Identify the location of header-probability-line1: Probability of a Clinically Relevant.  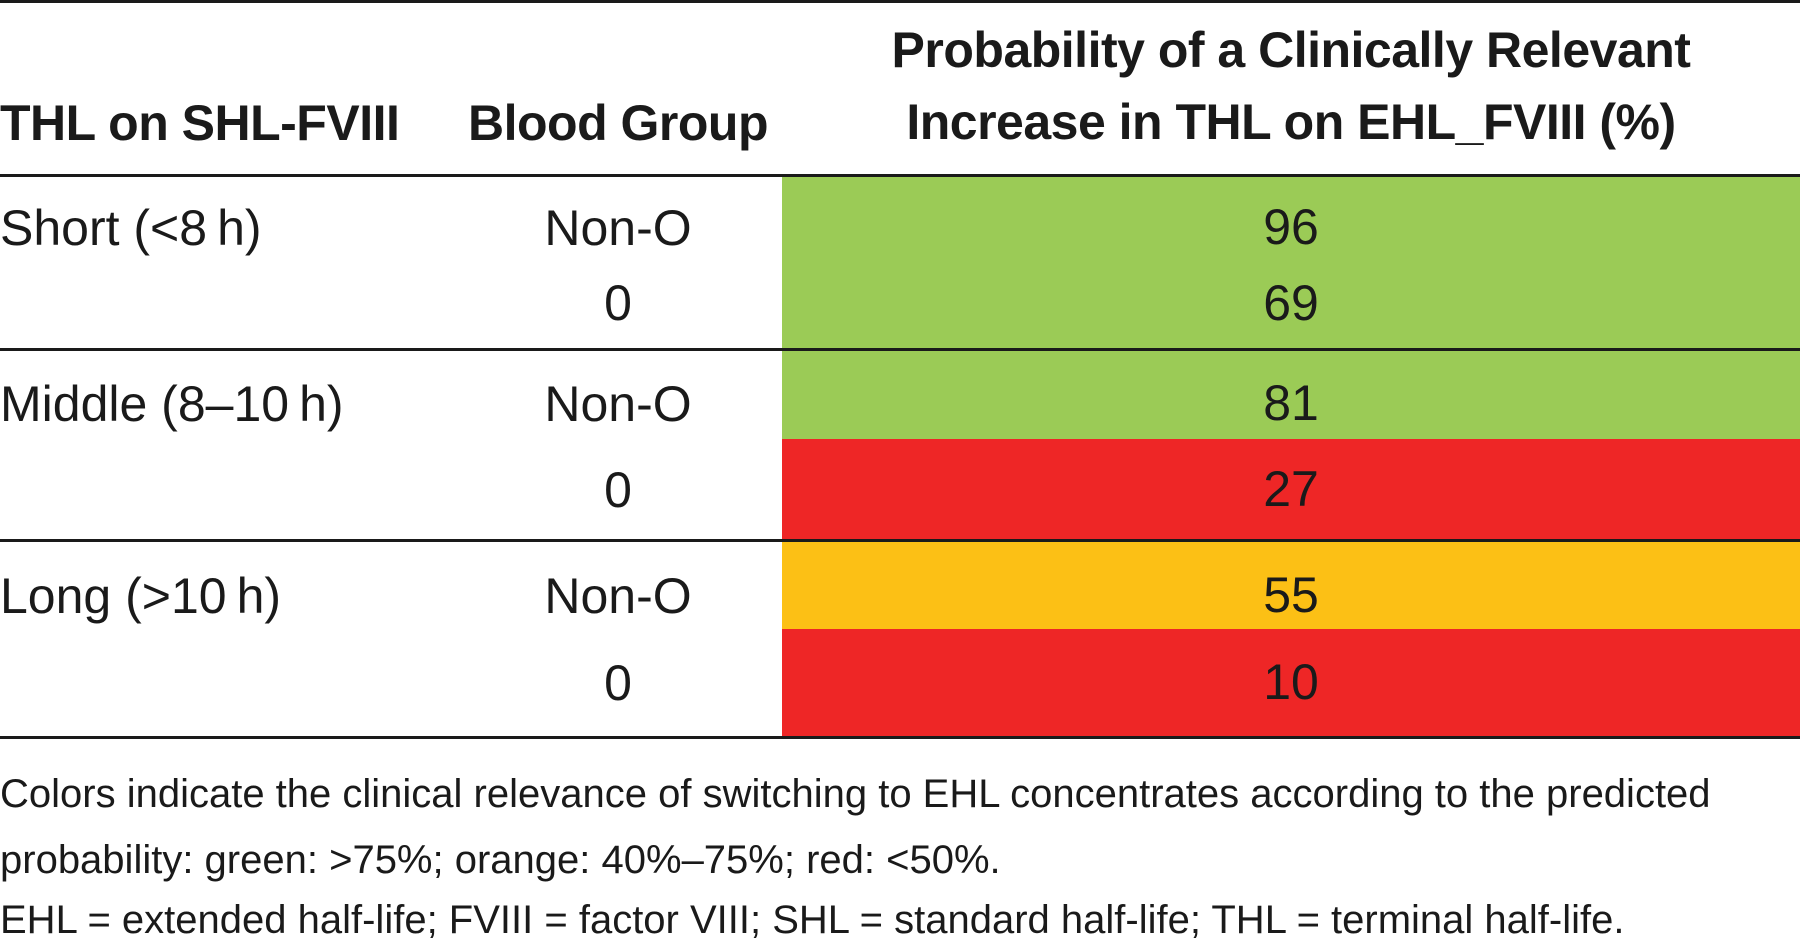
(1291, 50).